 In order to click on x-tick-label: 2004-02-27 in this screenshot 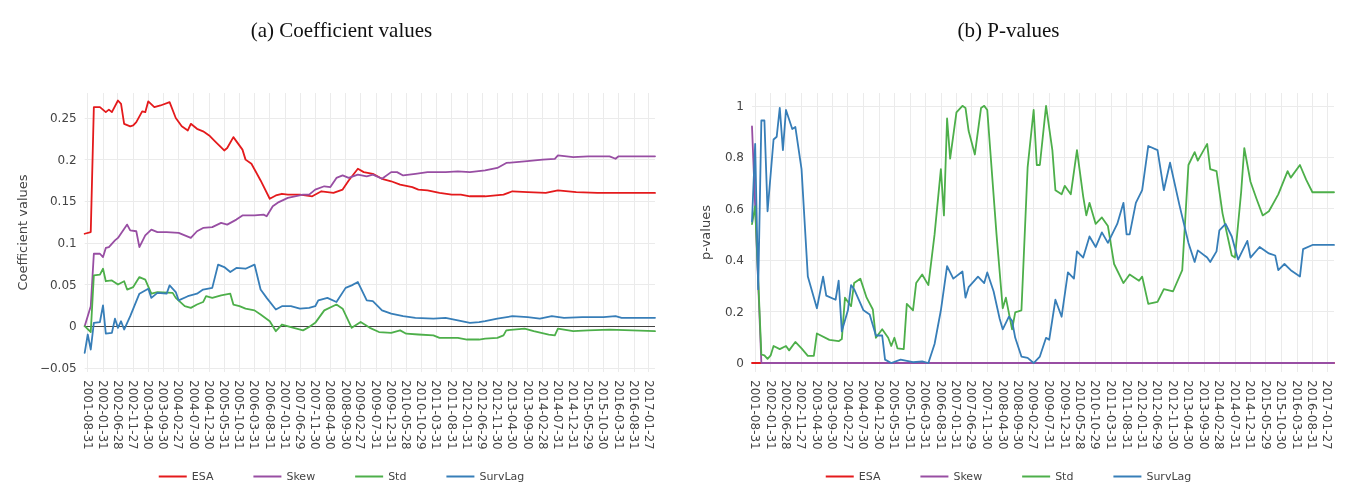, I will do `click(847, 415)`.